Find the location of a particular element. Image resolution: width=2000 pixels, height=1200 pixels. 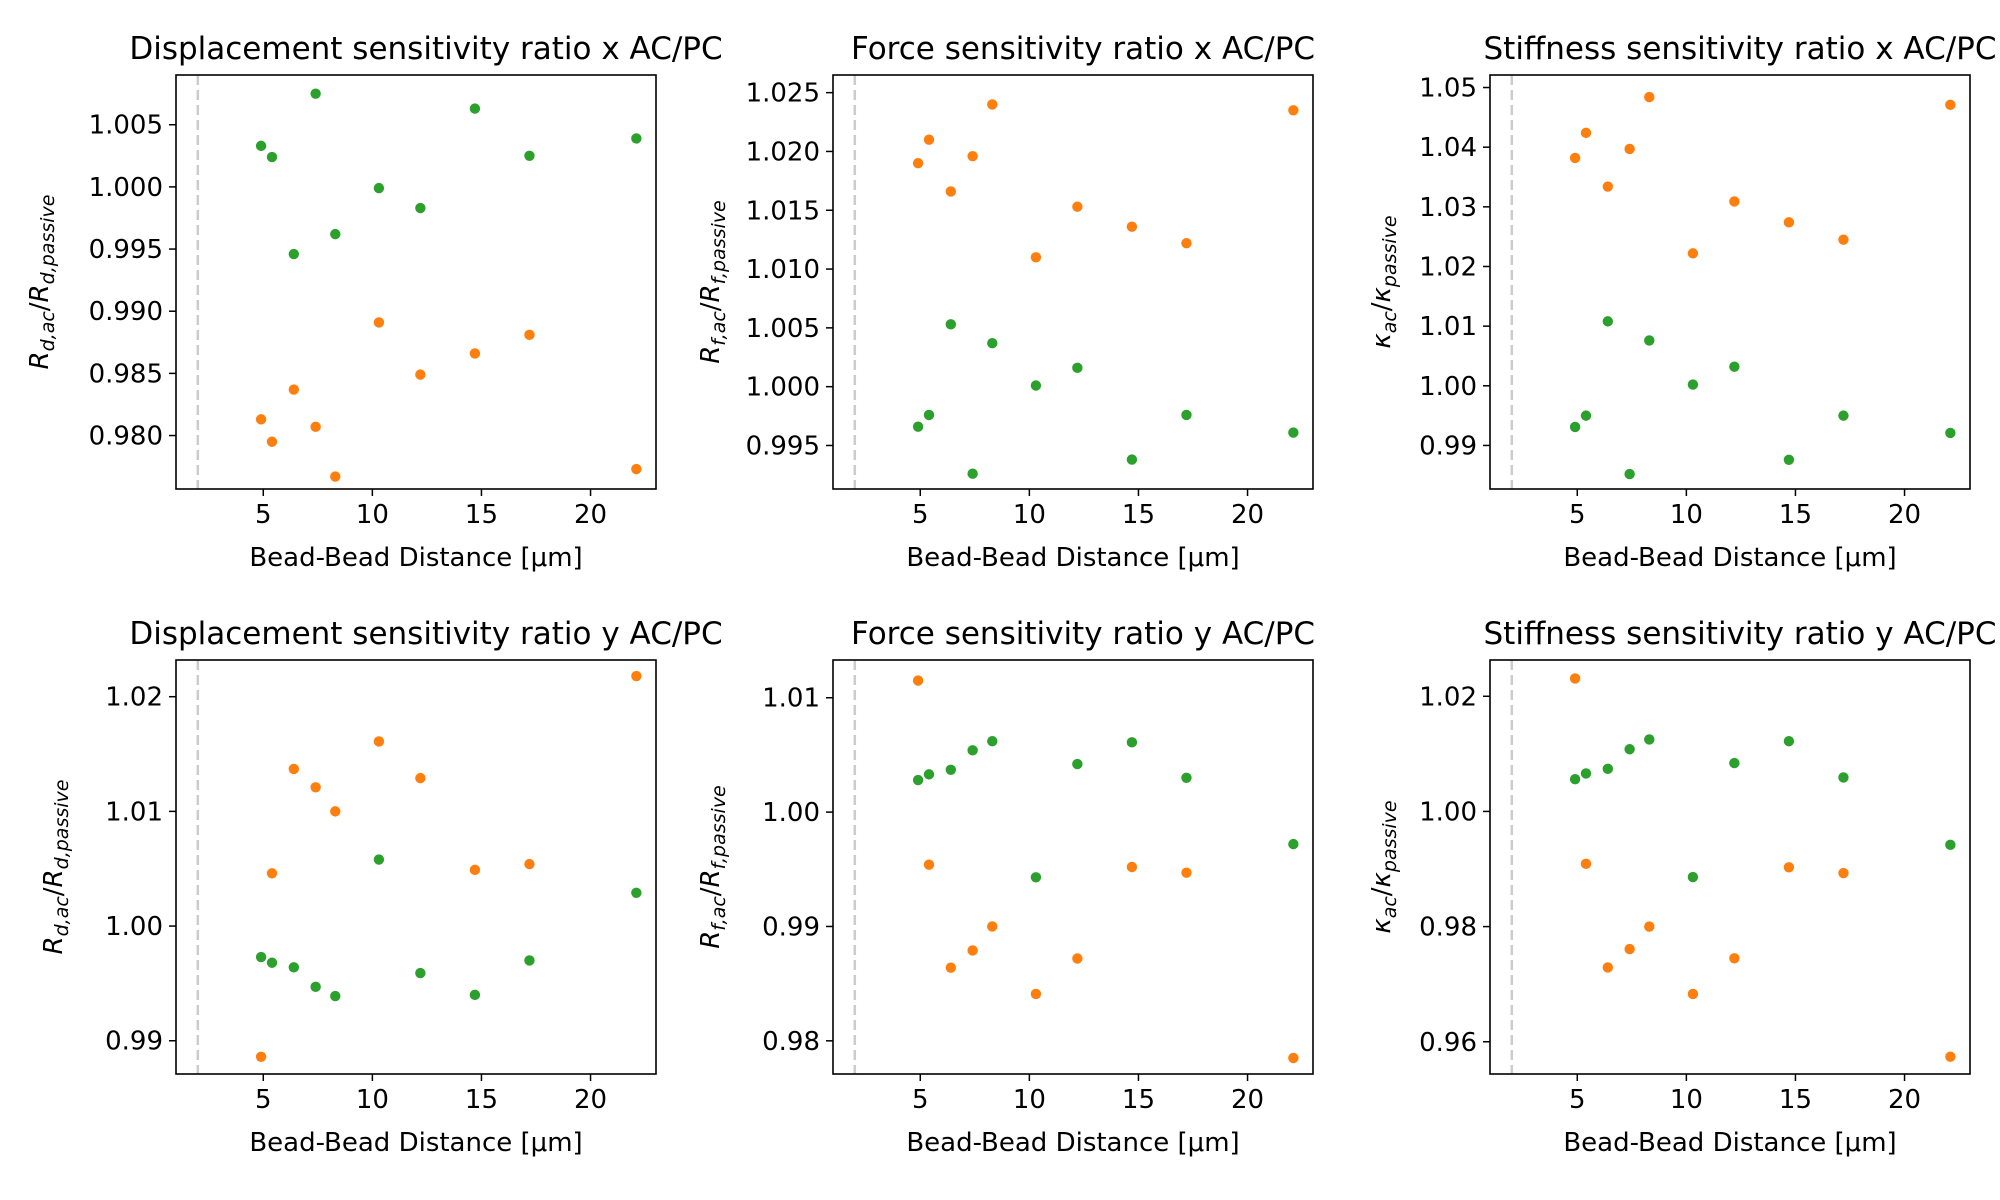

panel-1-ytick-label: 0.995 is located at coordinates (126, 250).